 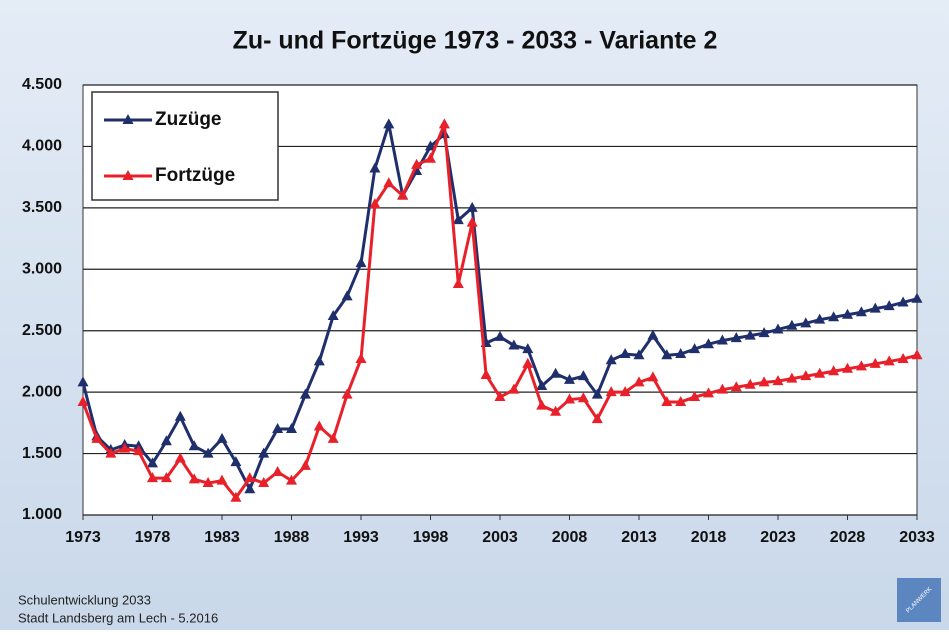 What do you see at coordinates (185, 146) in the screenshot?
I see `legend` at bounding box center [185, 146].